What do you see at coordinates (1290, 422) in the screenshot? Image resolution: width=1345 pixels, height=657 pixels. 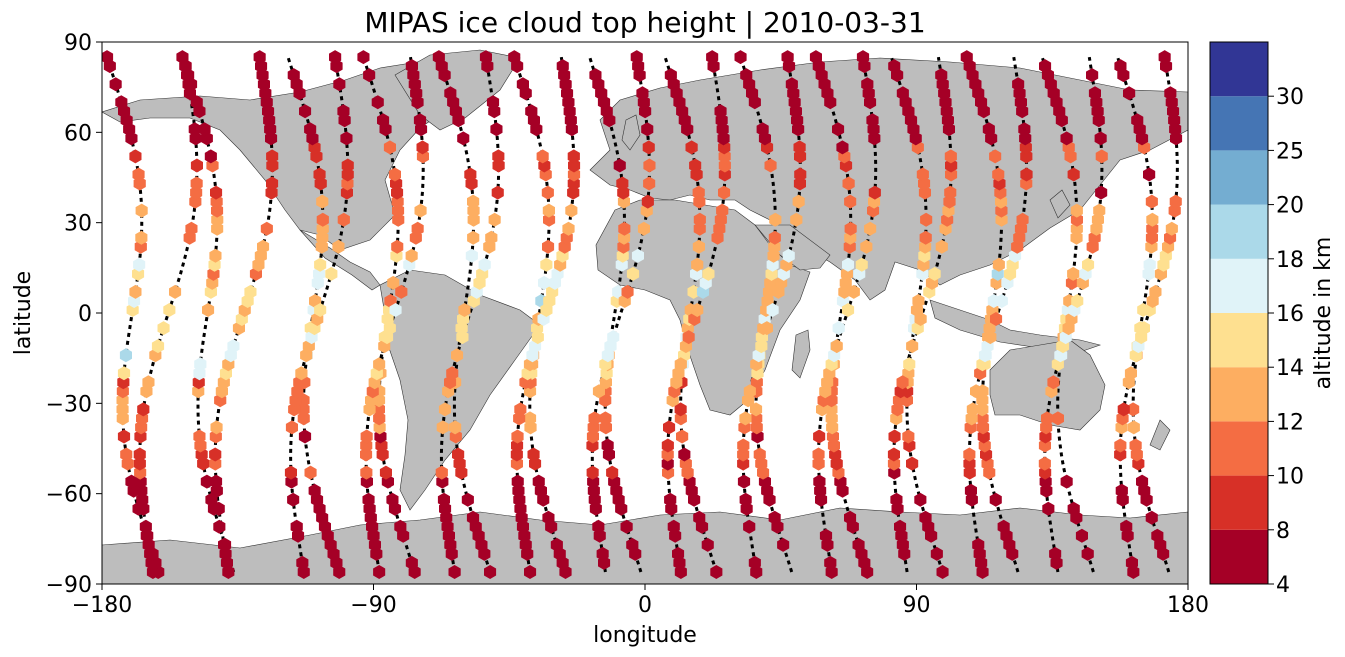 I see `colorbar-tick-label: 12` at bounding box center [1290, 422].